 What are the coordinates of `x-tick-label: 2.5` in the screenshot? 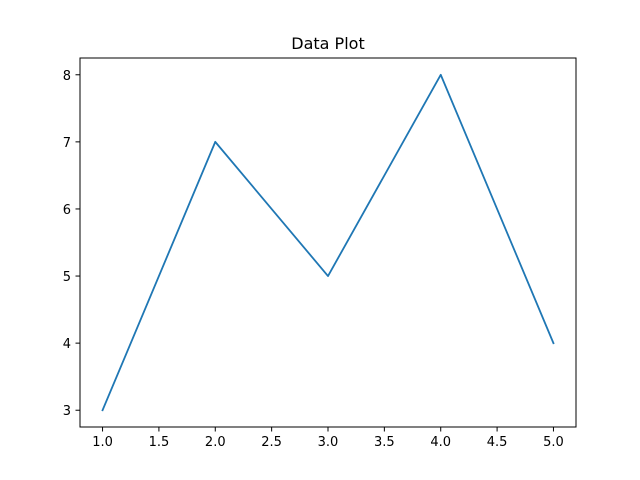 It's located at (271, 442).